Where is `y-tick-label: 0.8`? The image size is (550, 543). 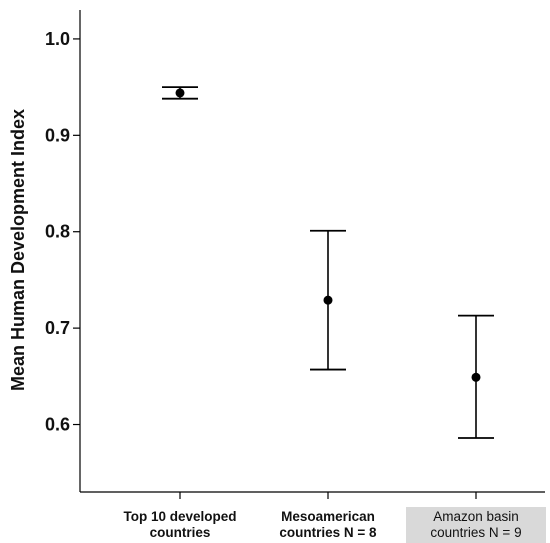
y-tick-label: 0.8 is located at coordinates (57, 232).